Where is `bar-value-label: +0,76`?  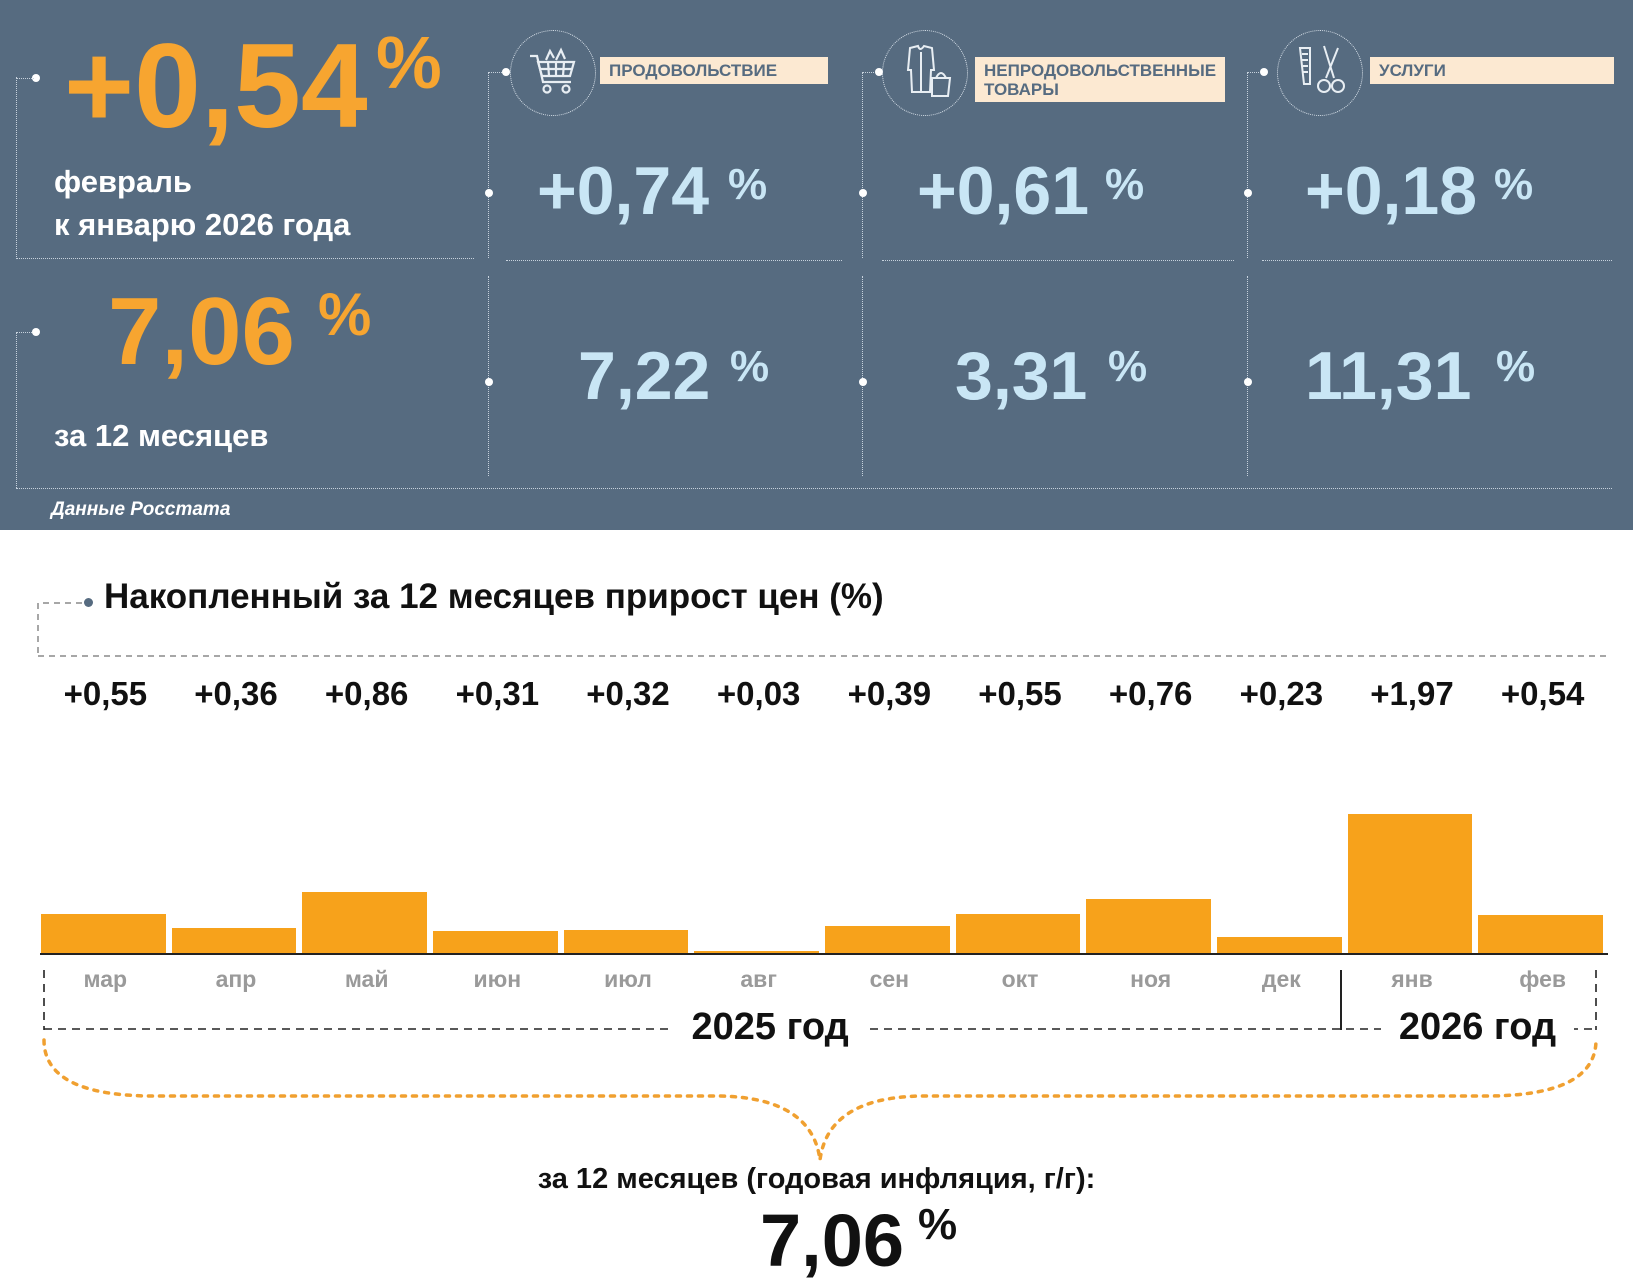
bar-value-label: +0,76 is located at coordinates (1150, 693).